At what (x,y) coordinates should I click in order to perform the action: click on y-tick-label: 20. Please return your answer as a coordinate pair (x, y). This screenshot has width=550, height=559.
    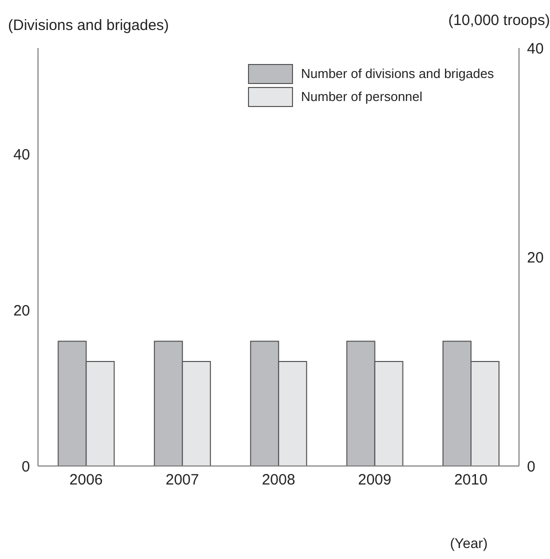
    Looking at the image, I should click on (21, 311).